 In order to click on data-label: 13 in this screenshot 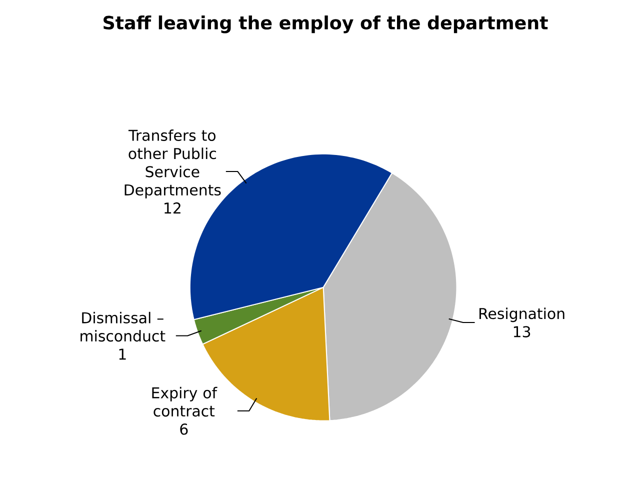, I will do `click(522, 332)`.